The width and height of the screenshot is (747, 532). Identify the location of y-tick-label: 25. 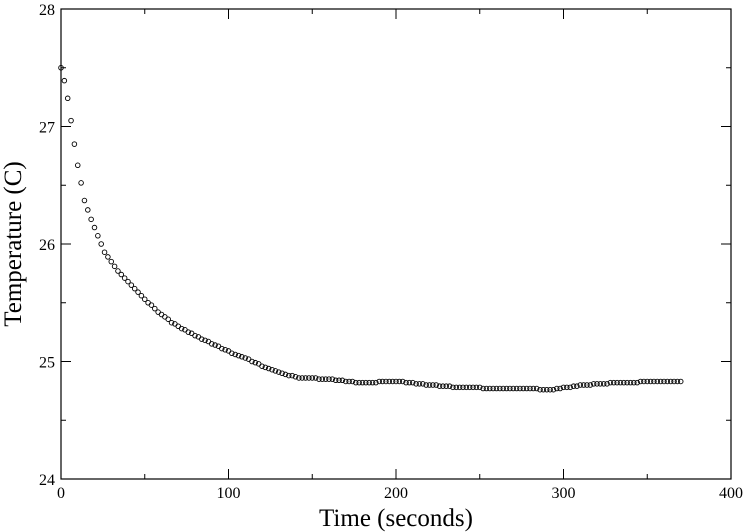
(47, 363).